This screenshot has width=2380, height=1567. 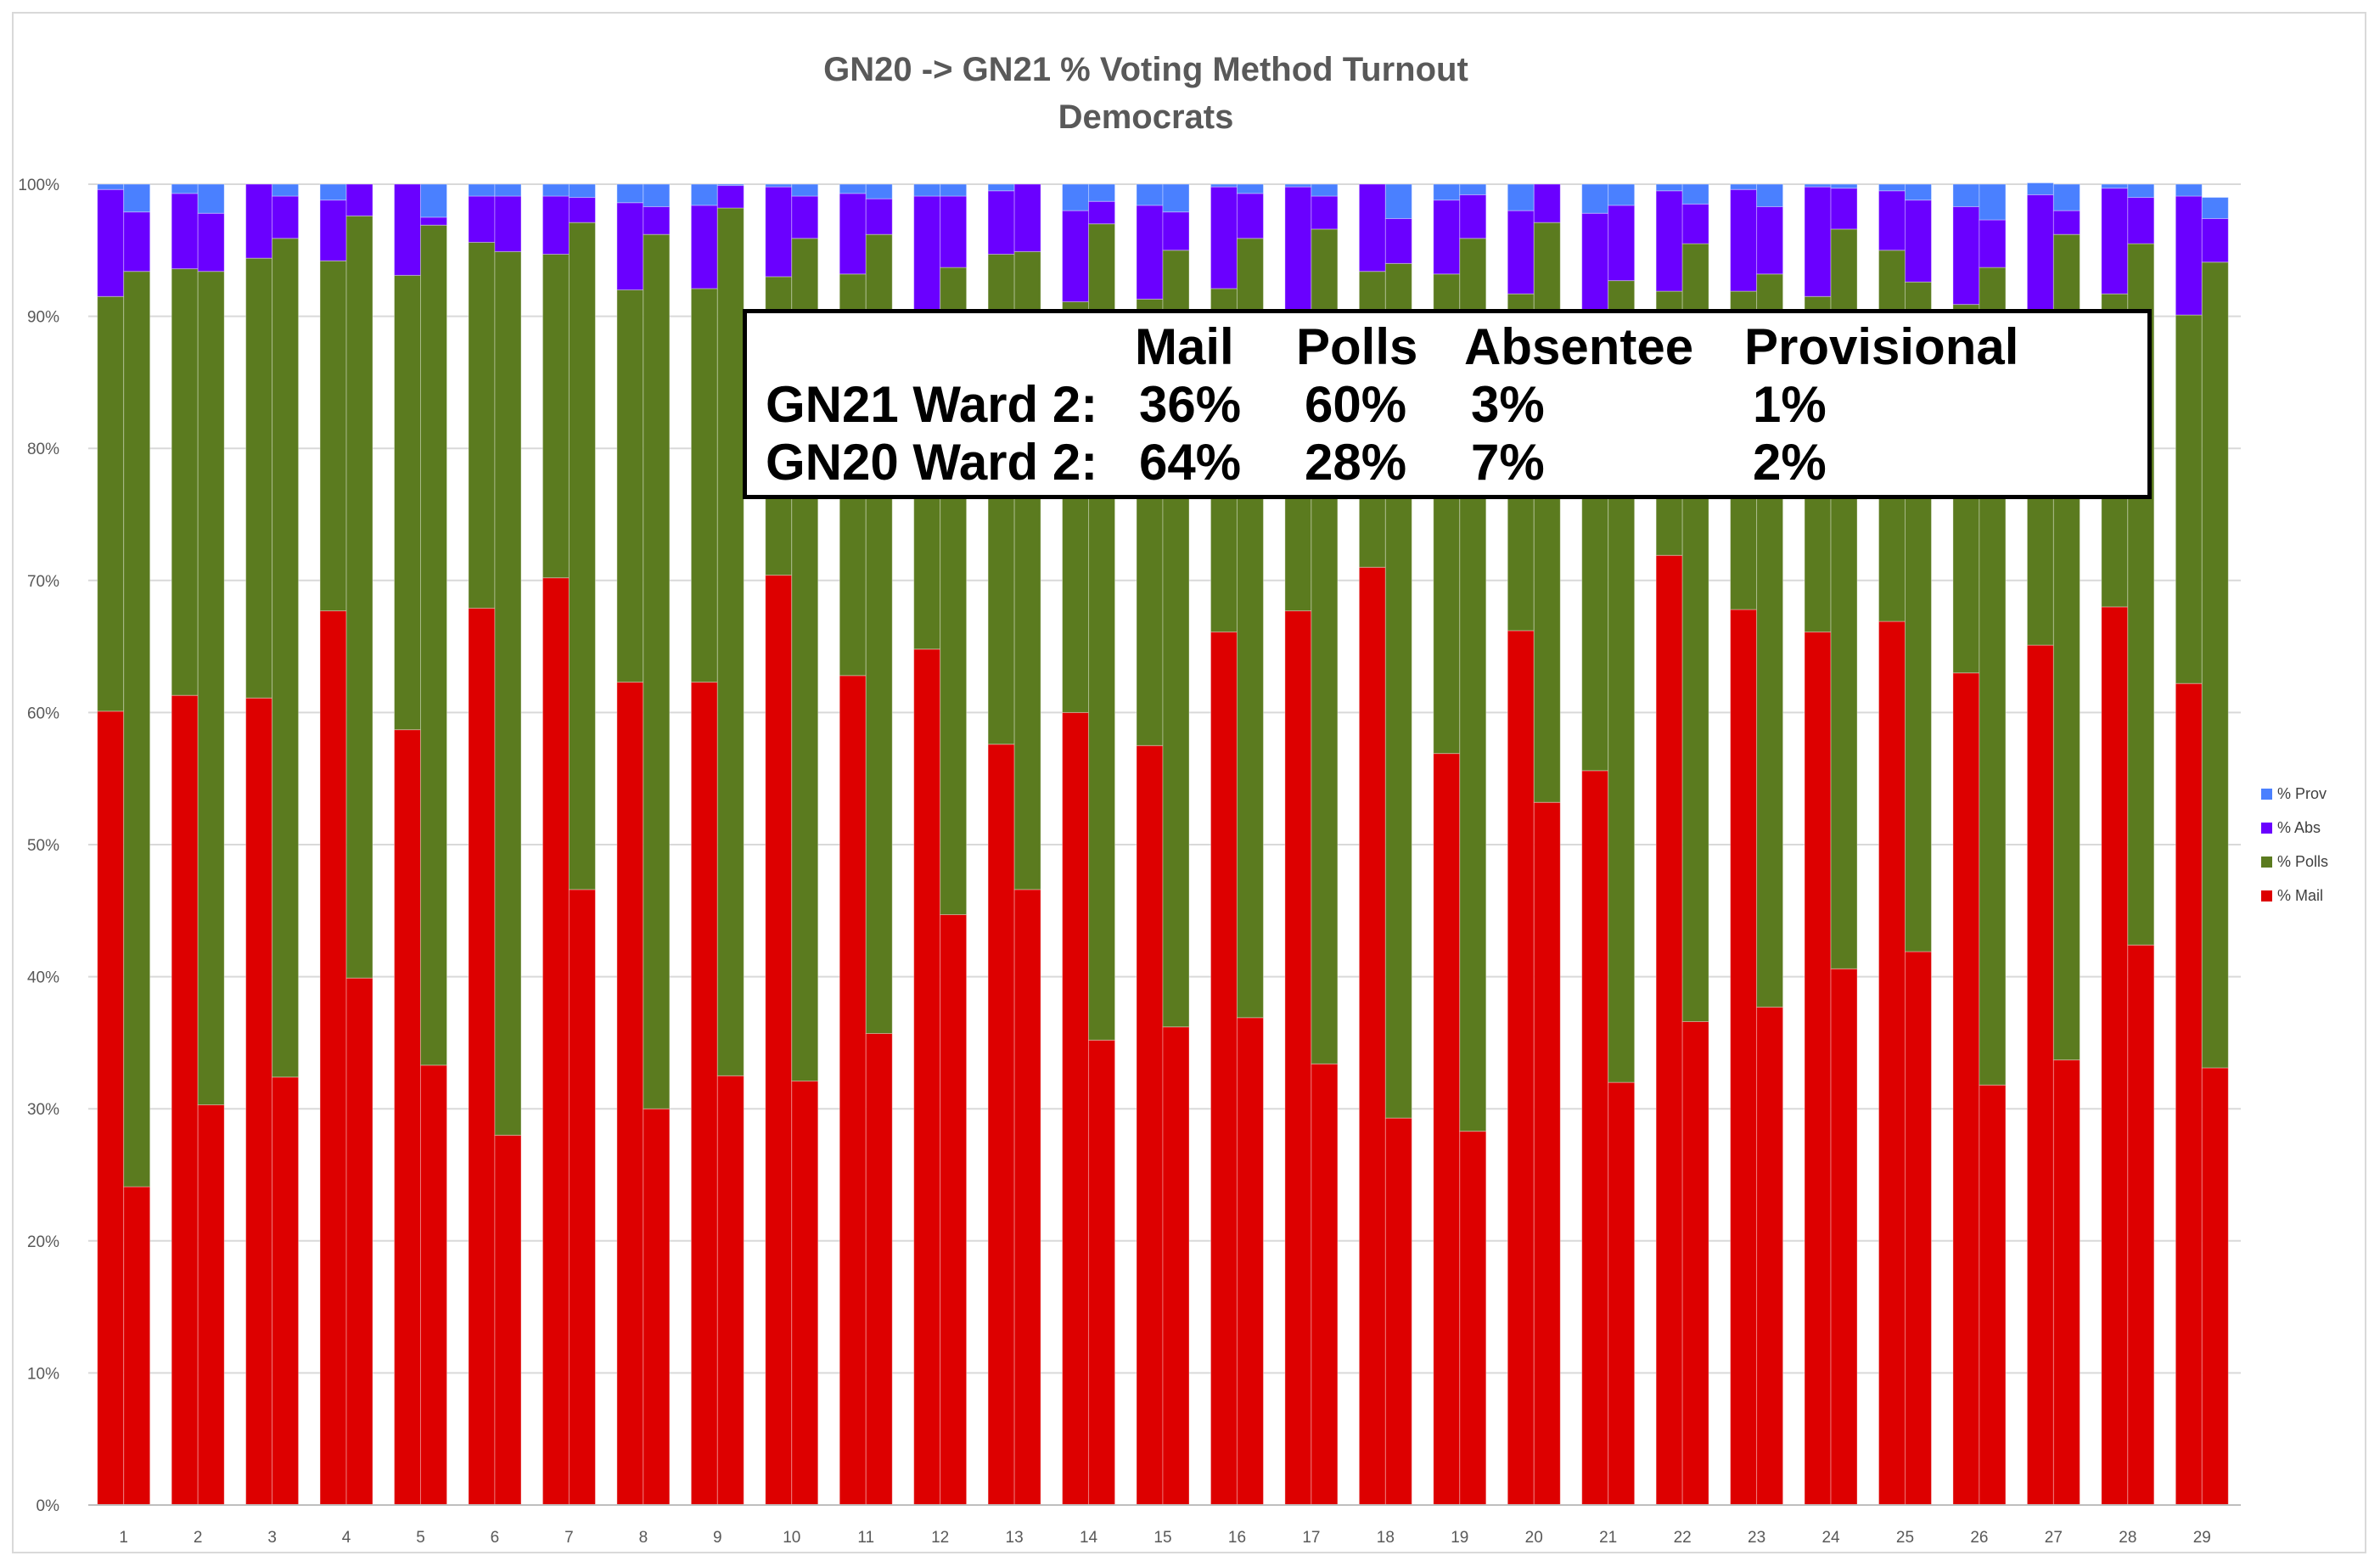 I want to click on y-tick-label: 80%, so click(x=43, y=449).